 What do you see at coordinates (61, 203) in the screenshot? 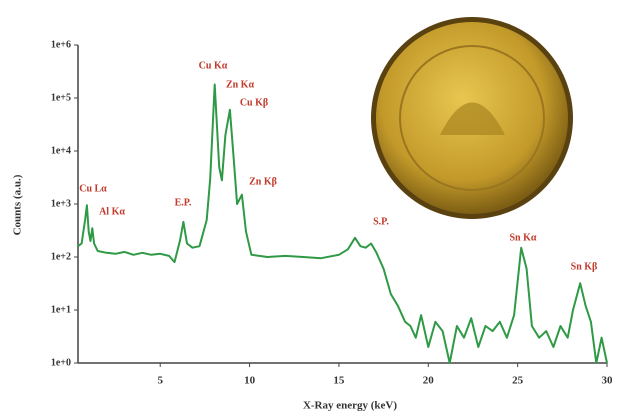
I see `y-tick-label: 1e+3` at bounding box center [61, 203].